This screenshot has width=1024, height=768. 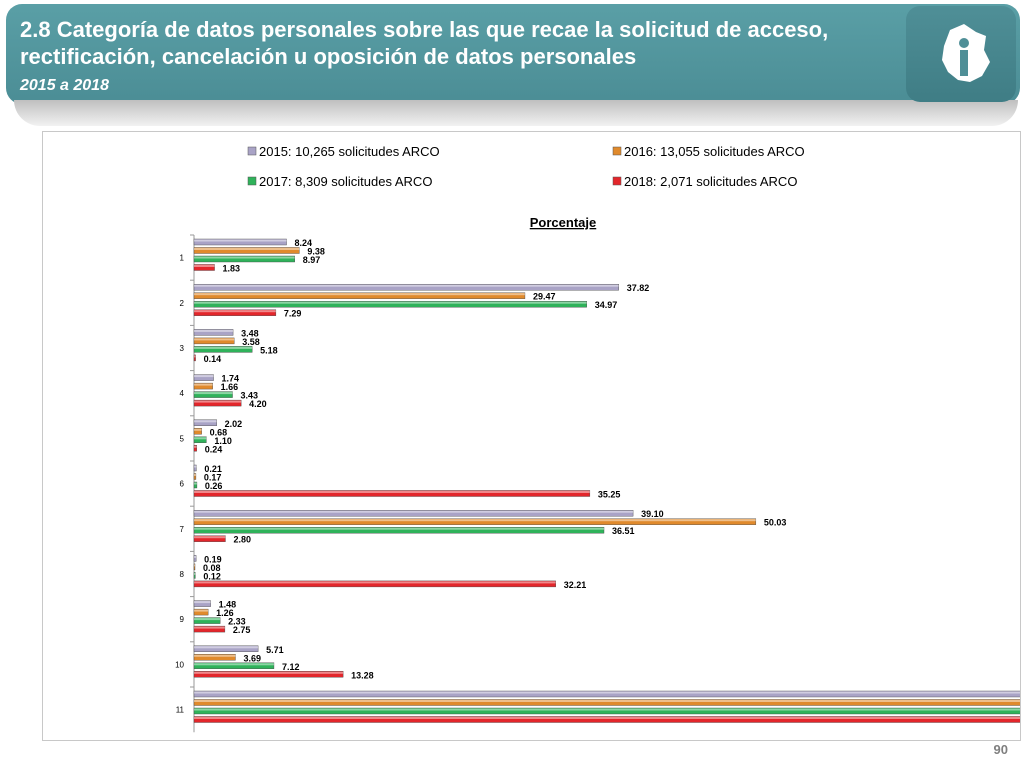 What do you see at coordinates (609, 495) in the screenshot?
I see `data-label: 35.25` at bounding box center [609, 495].